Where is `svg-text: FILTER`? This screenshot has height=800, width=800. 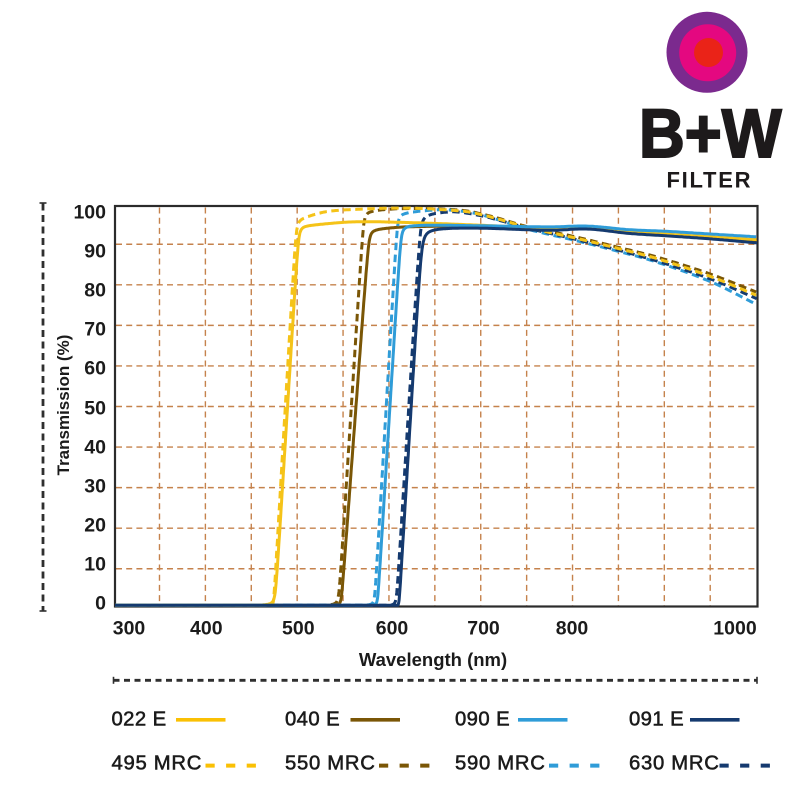
svg-text: FILTER is located at coordinates (709, 179).